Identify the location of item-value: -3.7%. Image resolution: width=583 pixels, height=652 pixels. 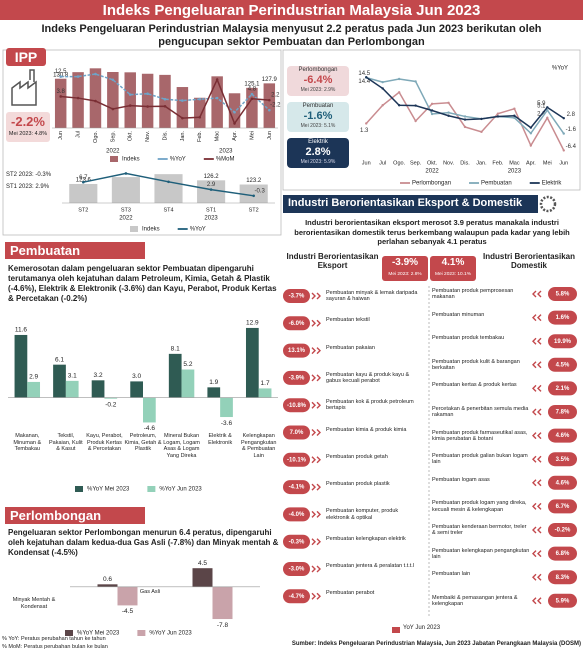
(297, 297).